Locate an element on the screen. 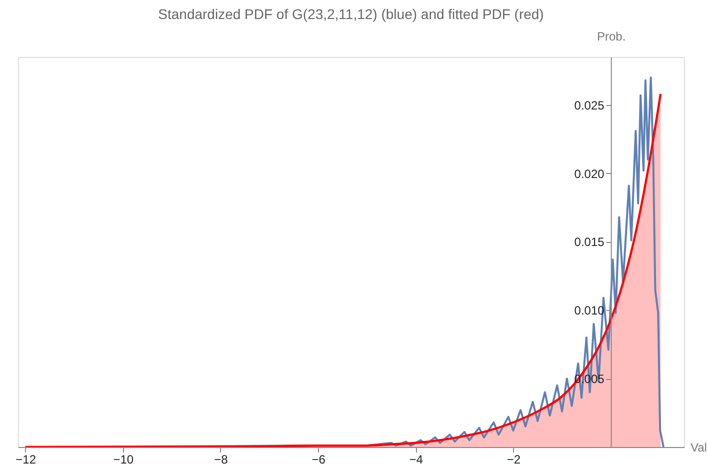 Image resolution: width=708 pixels, height=464 pixels. y-tick-label: 0.020 is located at coordinates (589, 173).